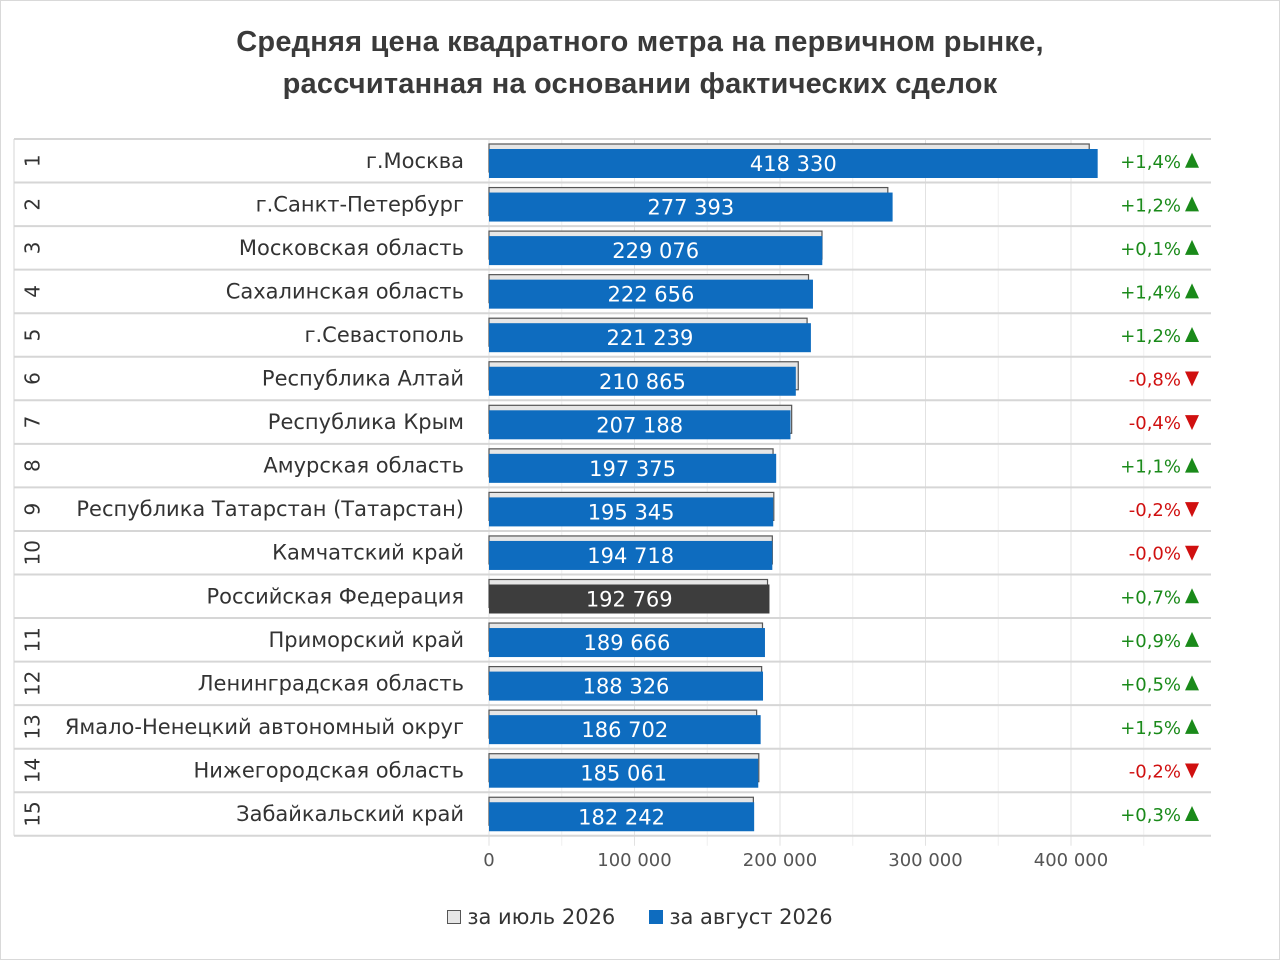  I want to click on bar-value-label: 185 061, so click(623, 774).